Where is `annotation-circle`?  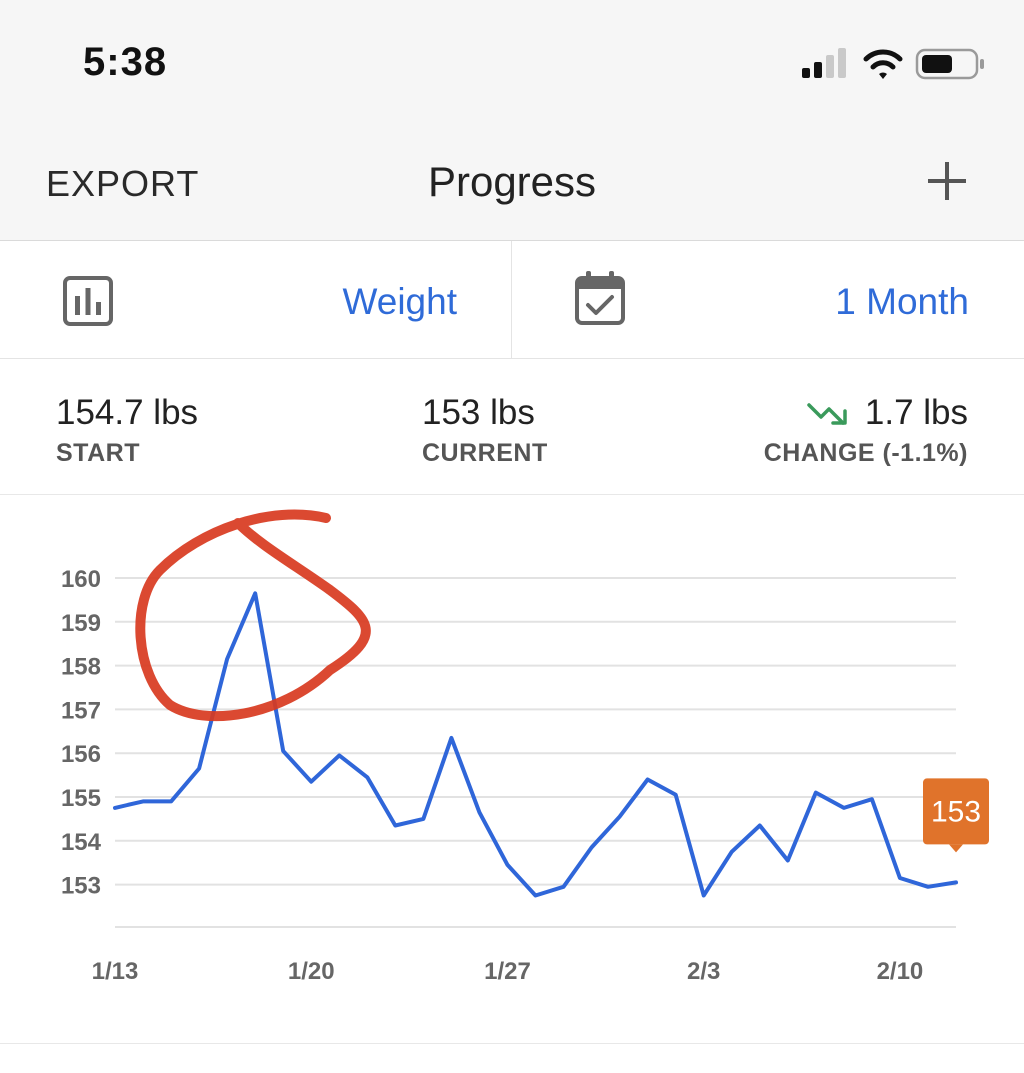
annotation-circle is located at coordinates (253, 615).